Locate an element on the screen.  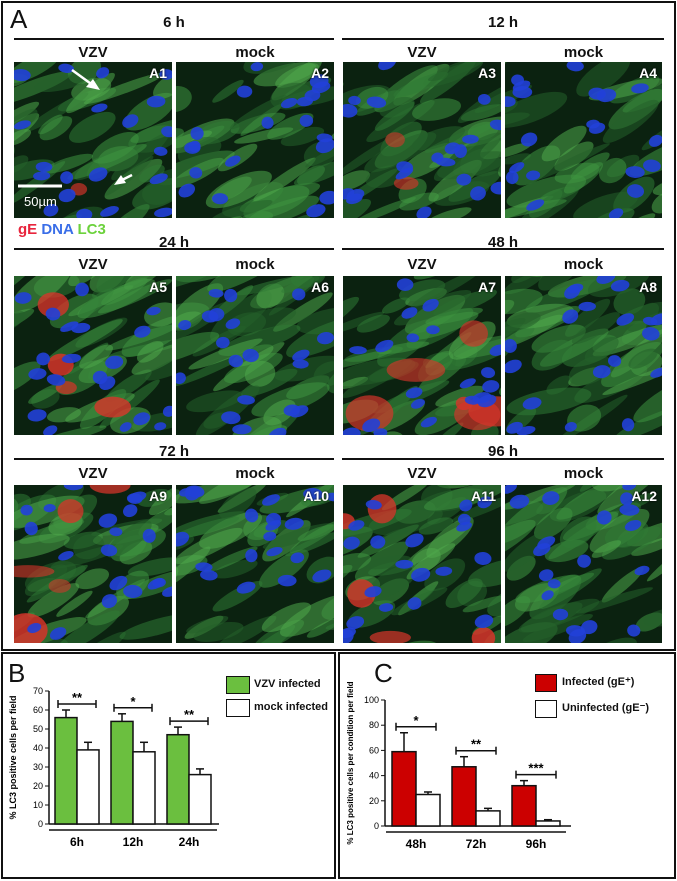
stain-lc3-label: LC3 is located at coordinates (91, 229).